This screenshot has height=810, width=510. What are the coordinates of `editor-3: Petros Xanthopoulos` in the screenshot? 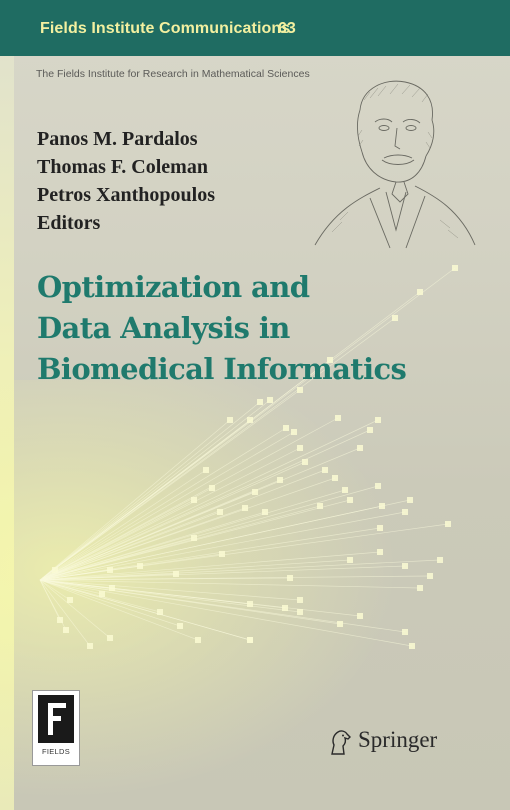 It's located at (126, 195).